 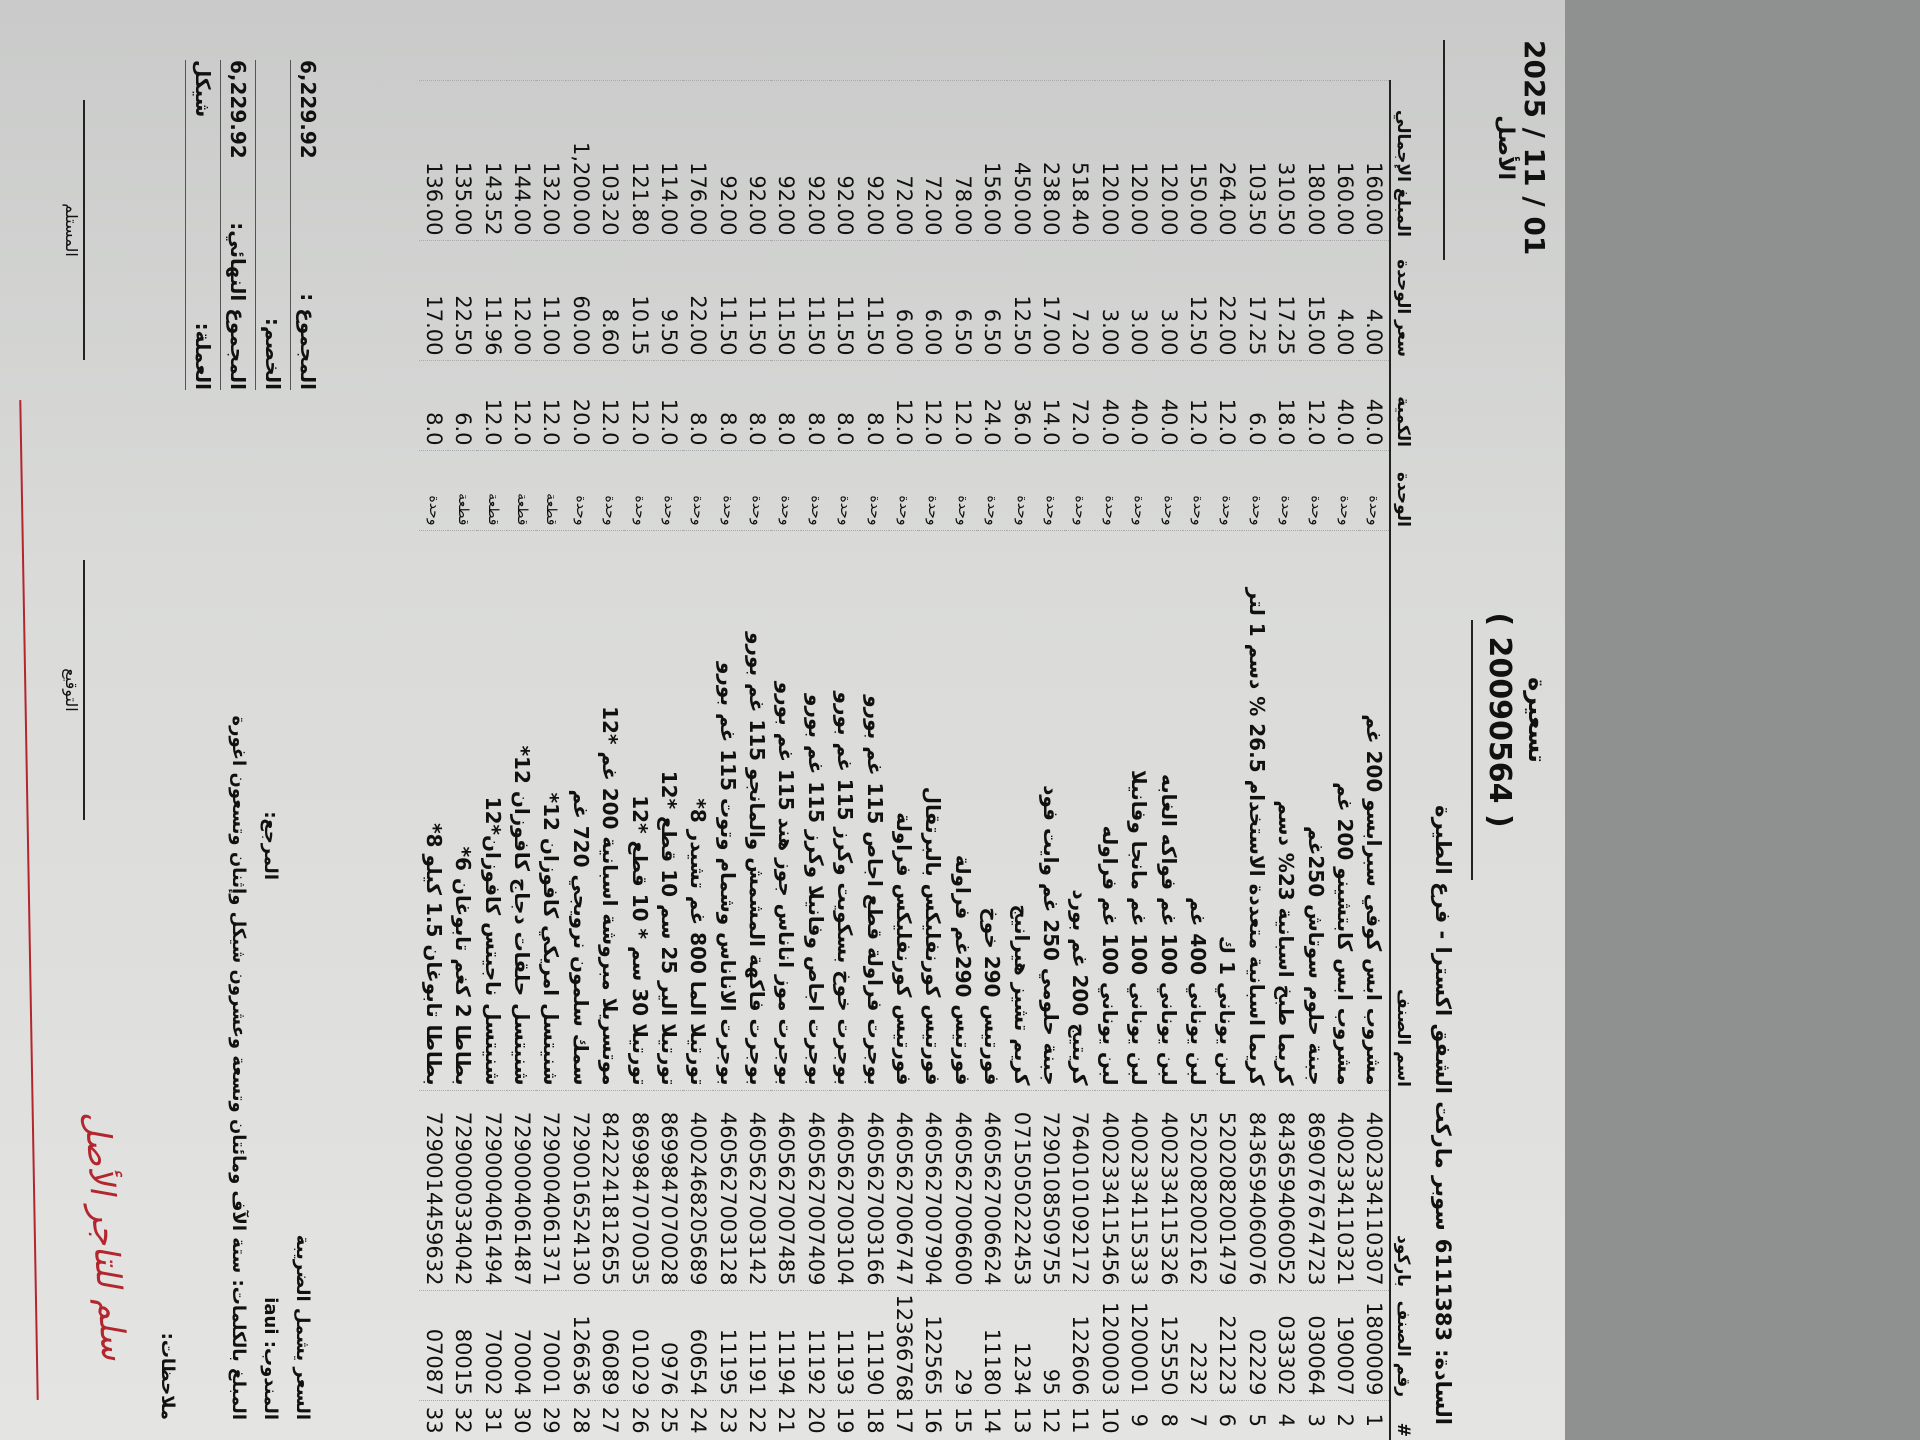 What do you see at coordinates (581, 1345) in the screenshot?
I see `cell-item-number: 126636` at bounding box center [581, 1345].